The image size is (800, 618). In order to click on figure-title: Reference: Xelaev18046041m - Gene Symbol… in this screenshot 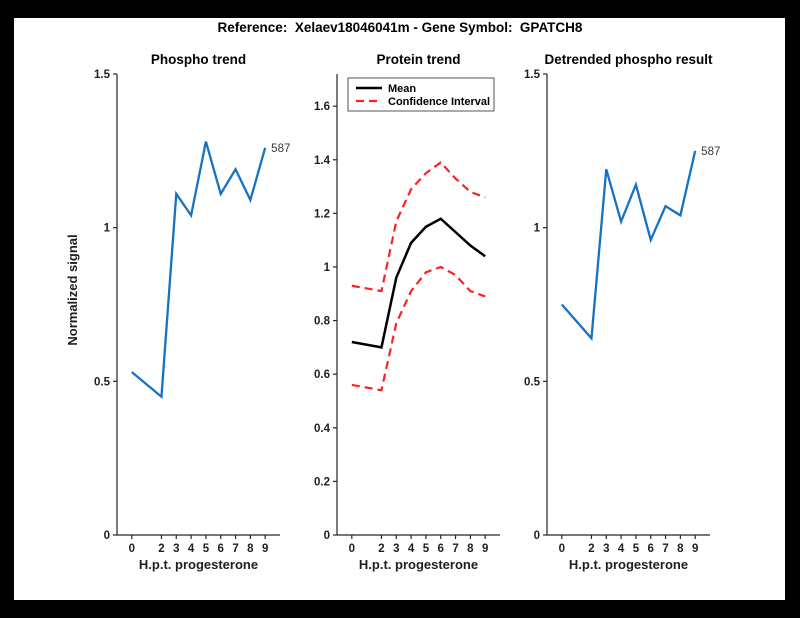, I will do `click(400, 27)`.